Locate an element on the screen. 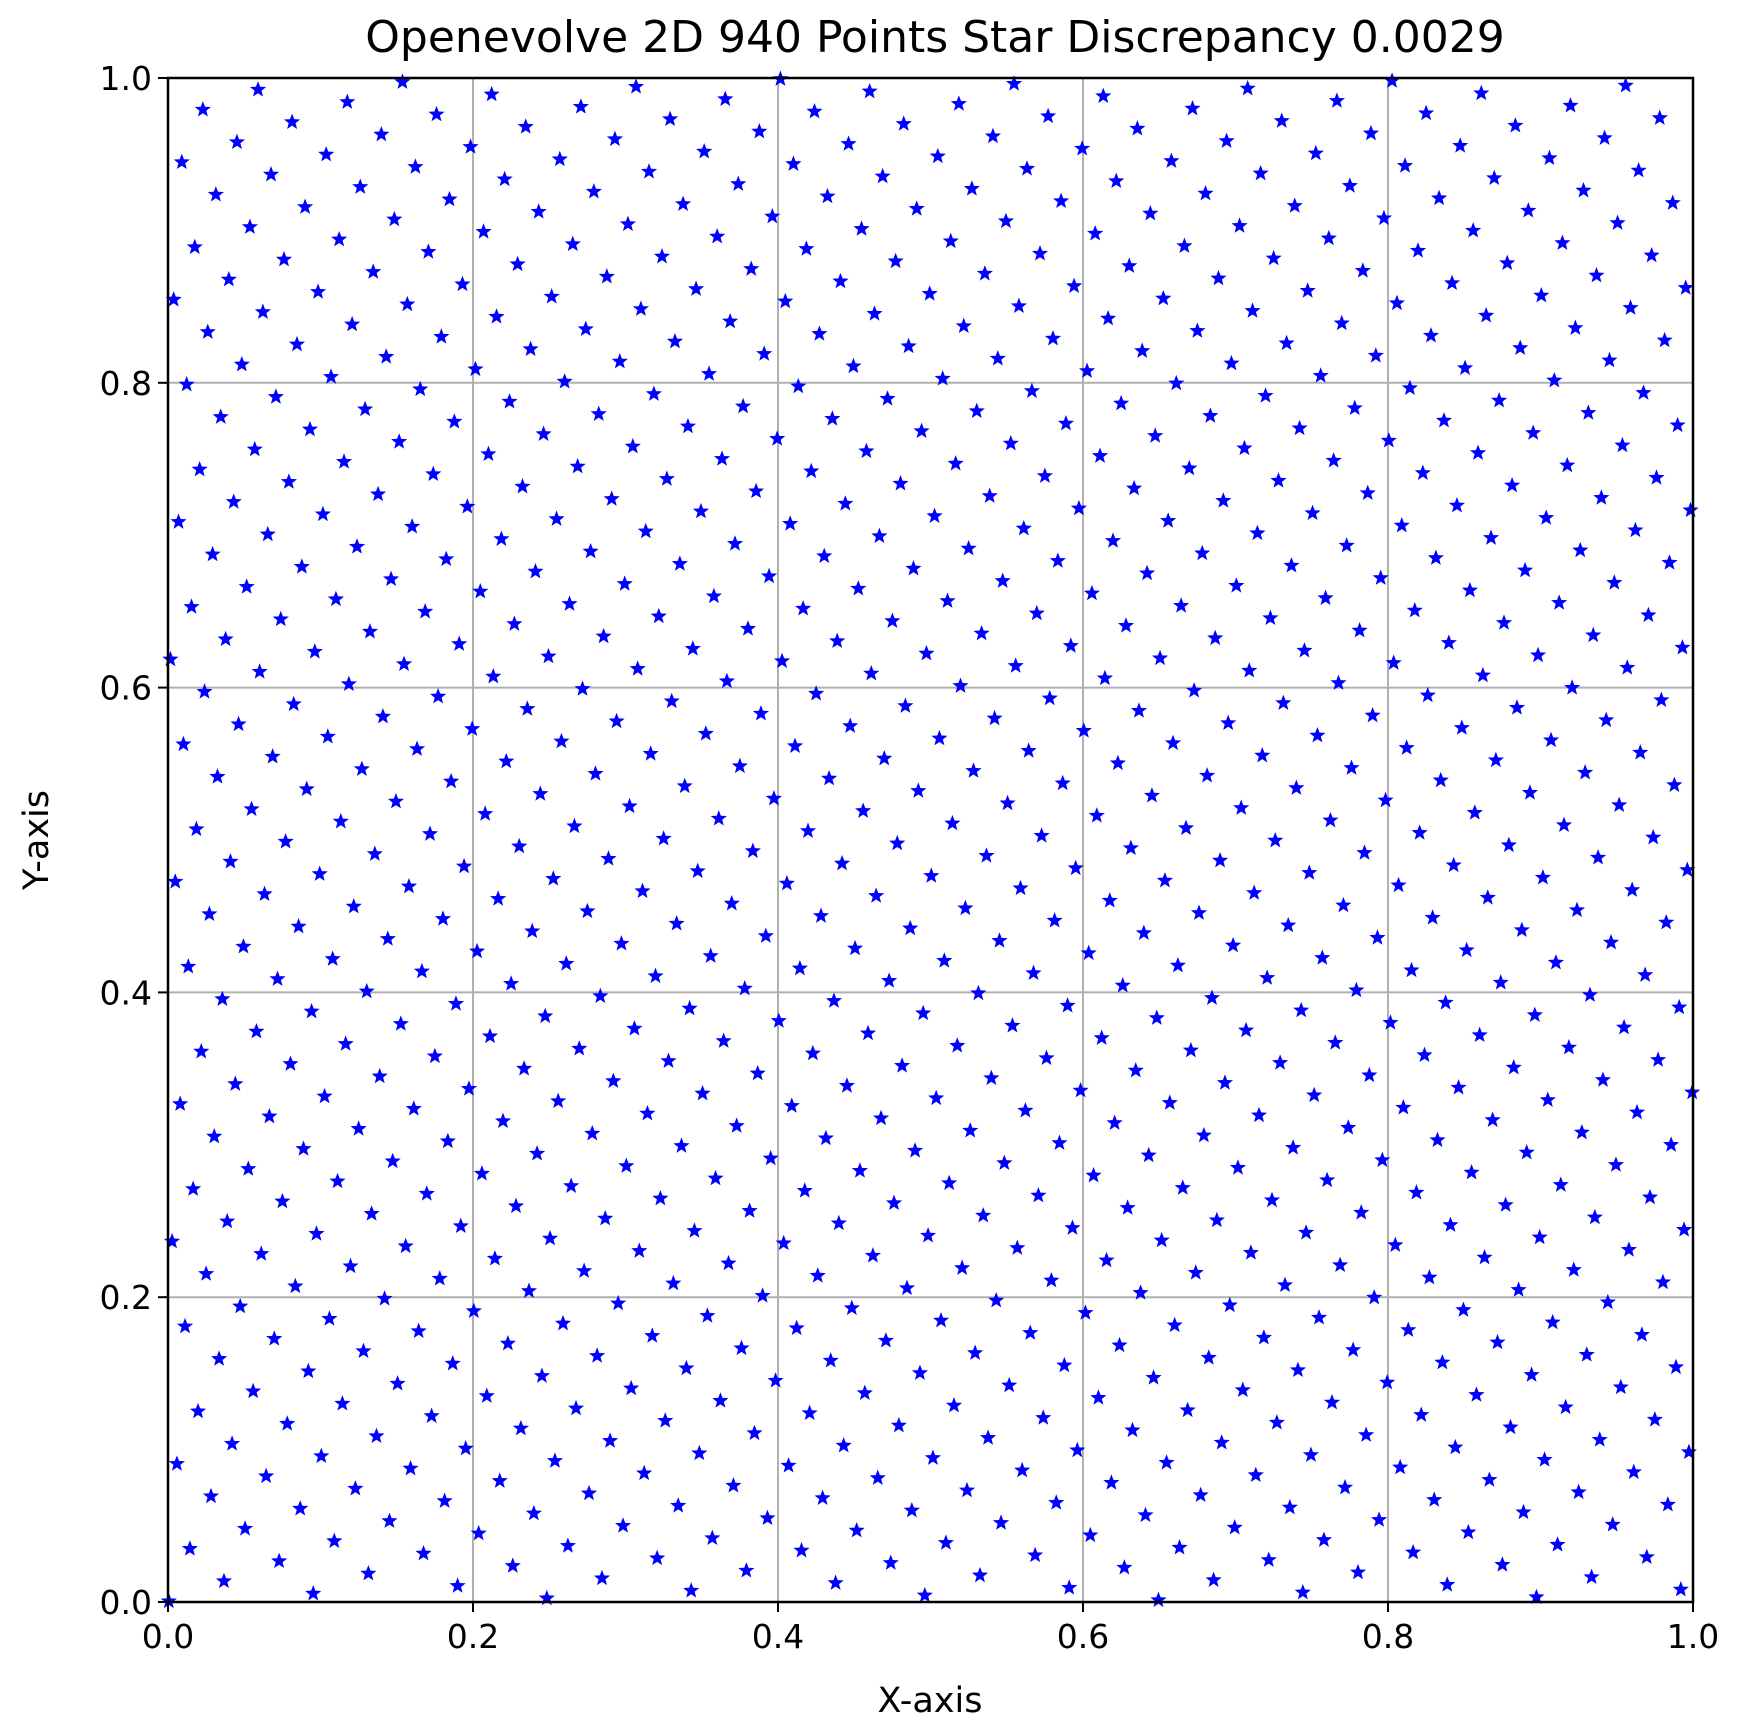 The width and height of the screenshot is (1740, 1735). x-axis-label: X-axis is located at coordinates (930, 1701).